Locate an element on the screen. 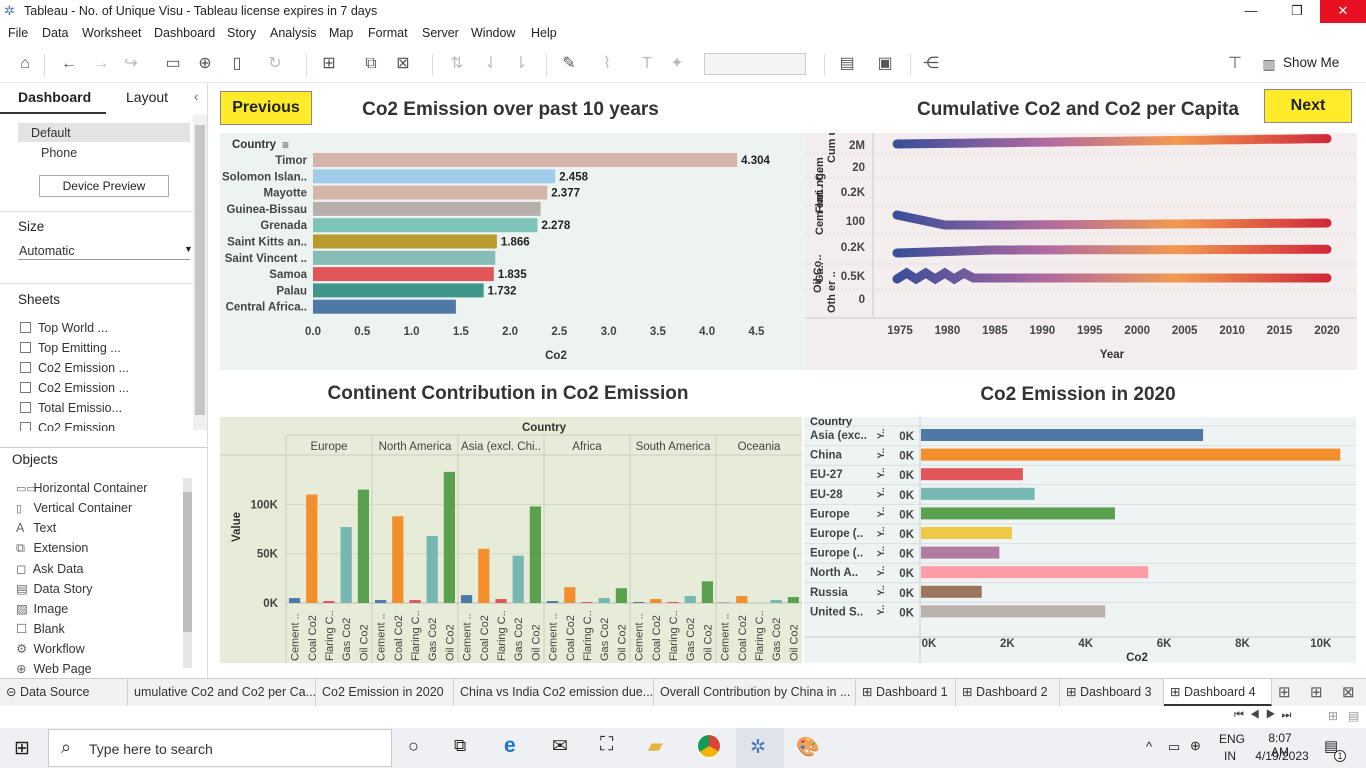 The image size is (1366, 768). clock-time: 8:07 AM is located at coordinates (1280, 745).